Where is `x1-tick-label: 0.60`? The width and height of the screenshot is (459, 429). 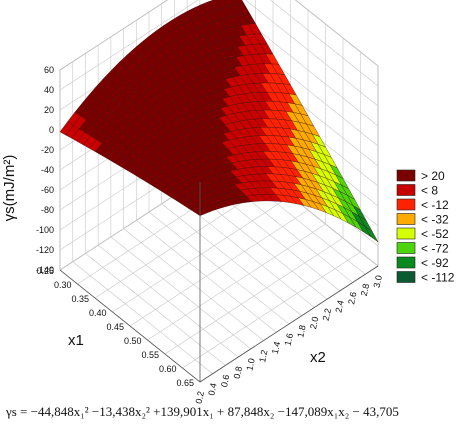
x1-tick-label: 0.60 is located at coordinates (168, 369).